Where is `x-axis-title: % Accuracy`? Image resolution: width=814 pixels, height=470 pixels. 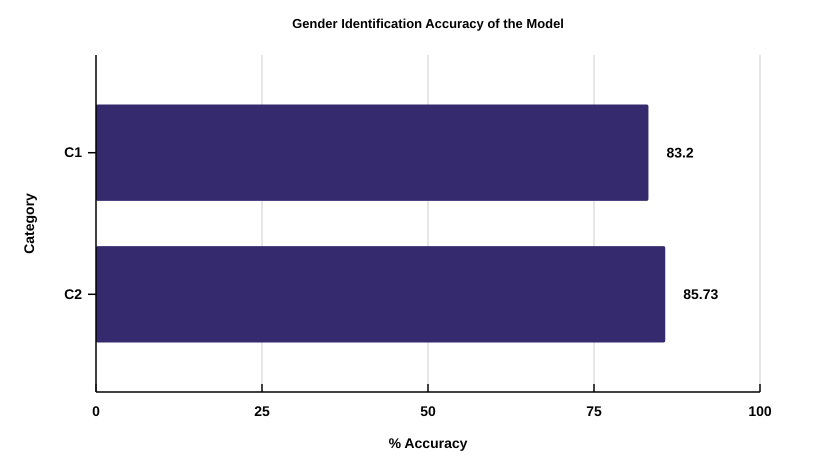 x-axis-title: % Accuracy is located at coordinates (428, 443).